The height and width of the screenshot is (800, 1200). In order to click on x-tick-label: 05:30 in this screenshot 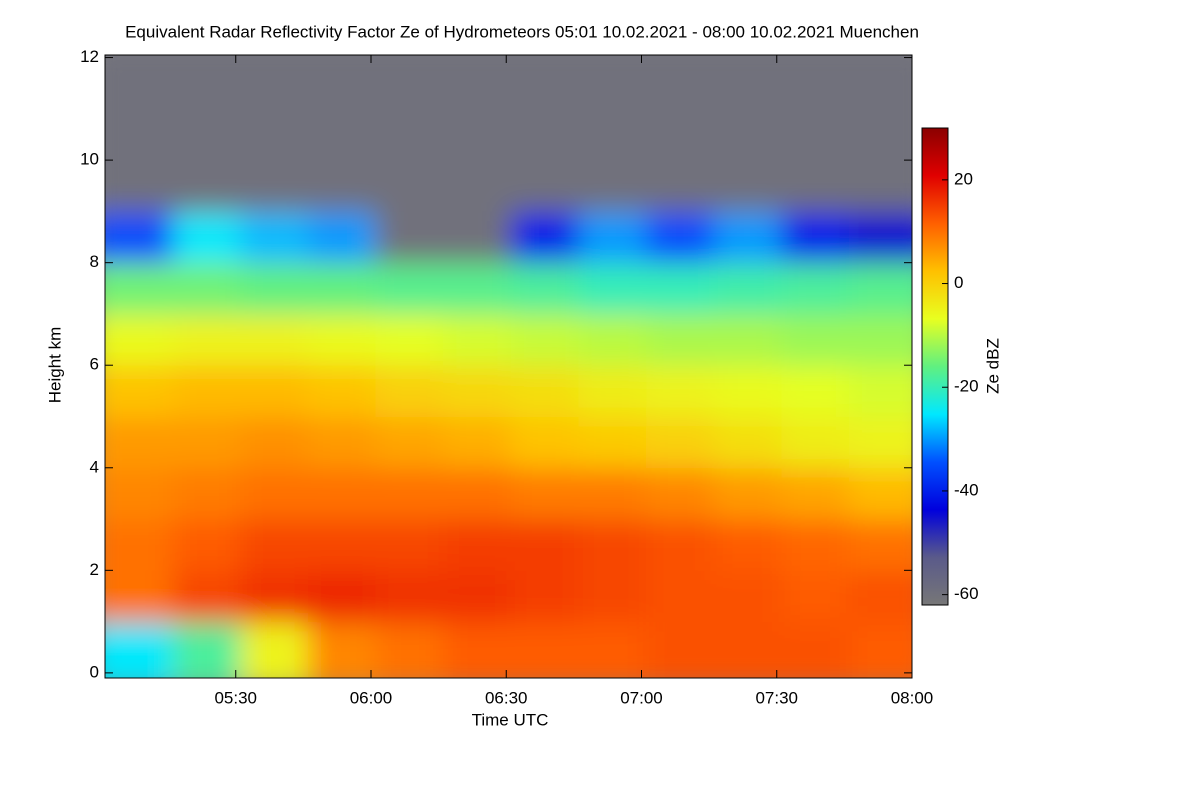, I will do `click(235, 697)`.